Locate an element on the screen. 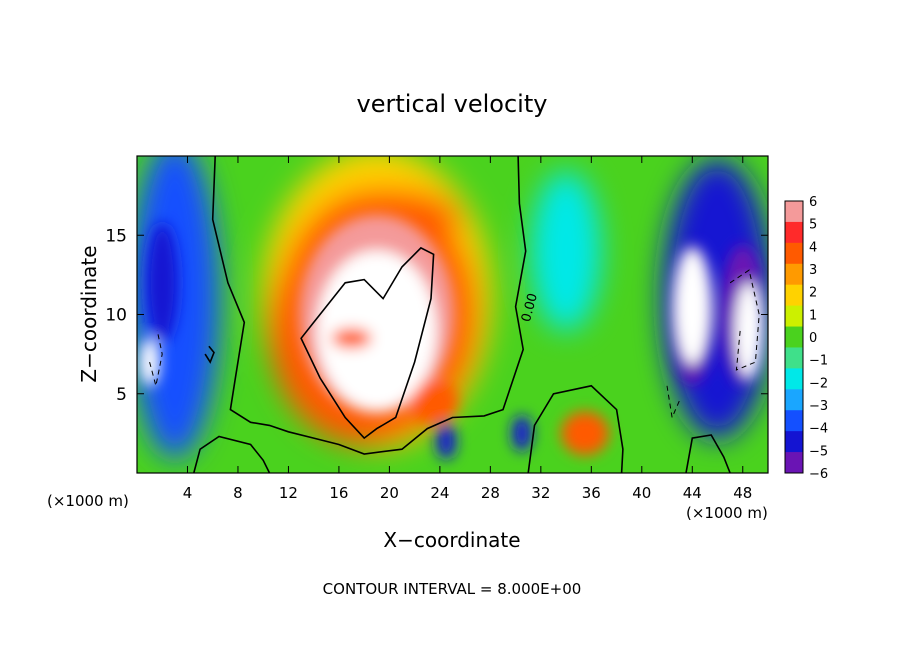  inner-contour-core is located at coordinates (367, 343).